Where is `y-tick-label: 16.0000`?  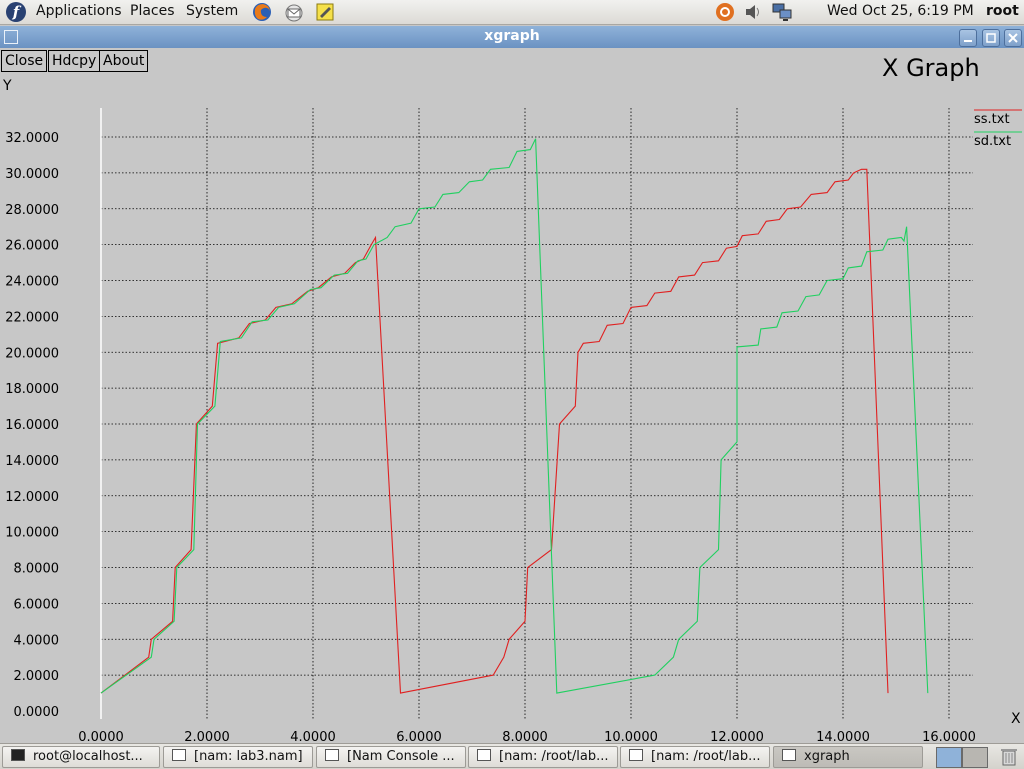
y-tick-label: 16.0000 is located at coordinates (32, 425).